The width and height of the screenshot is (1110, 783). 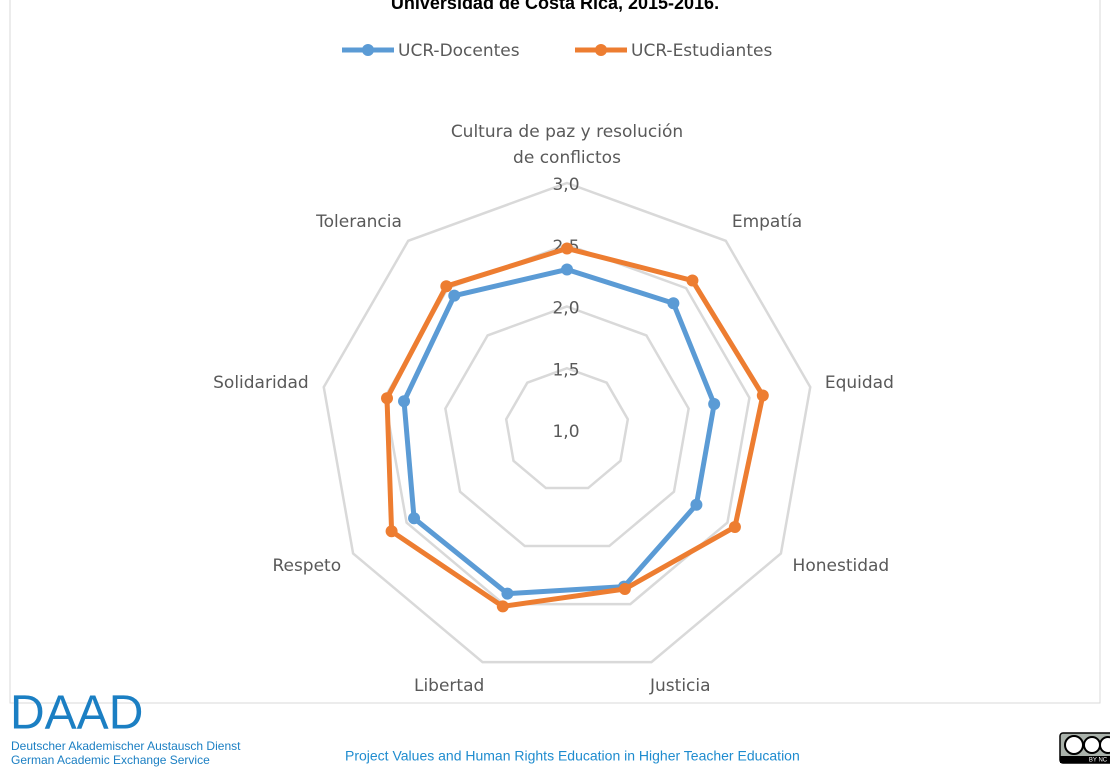 What do you see at coordinates (1084, 748) in the screenshot?
I see `license-badge: BY NC` at bounding box center [1084, 748].